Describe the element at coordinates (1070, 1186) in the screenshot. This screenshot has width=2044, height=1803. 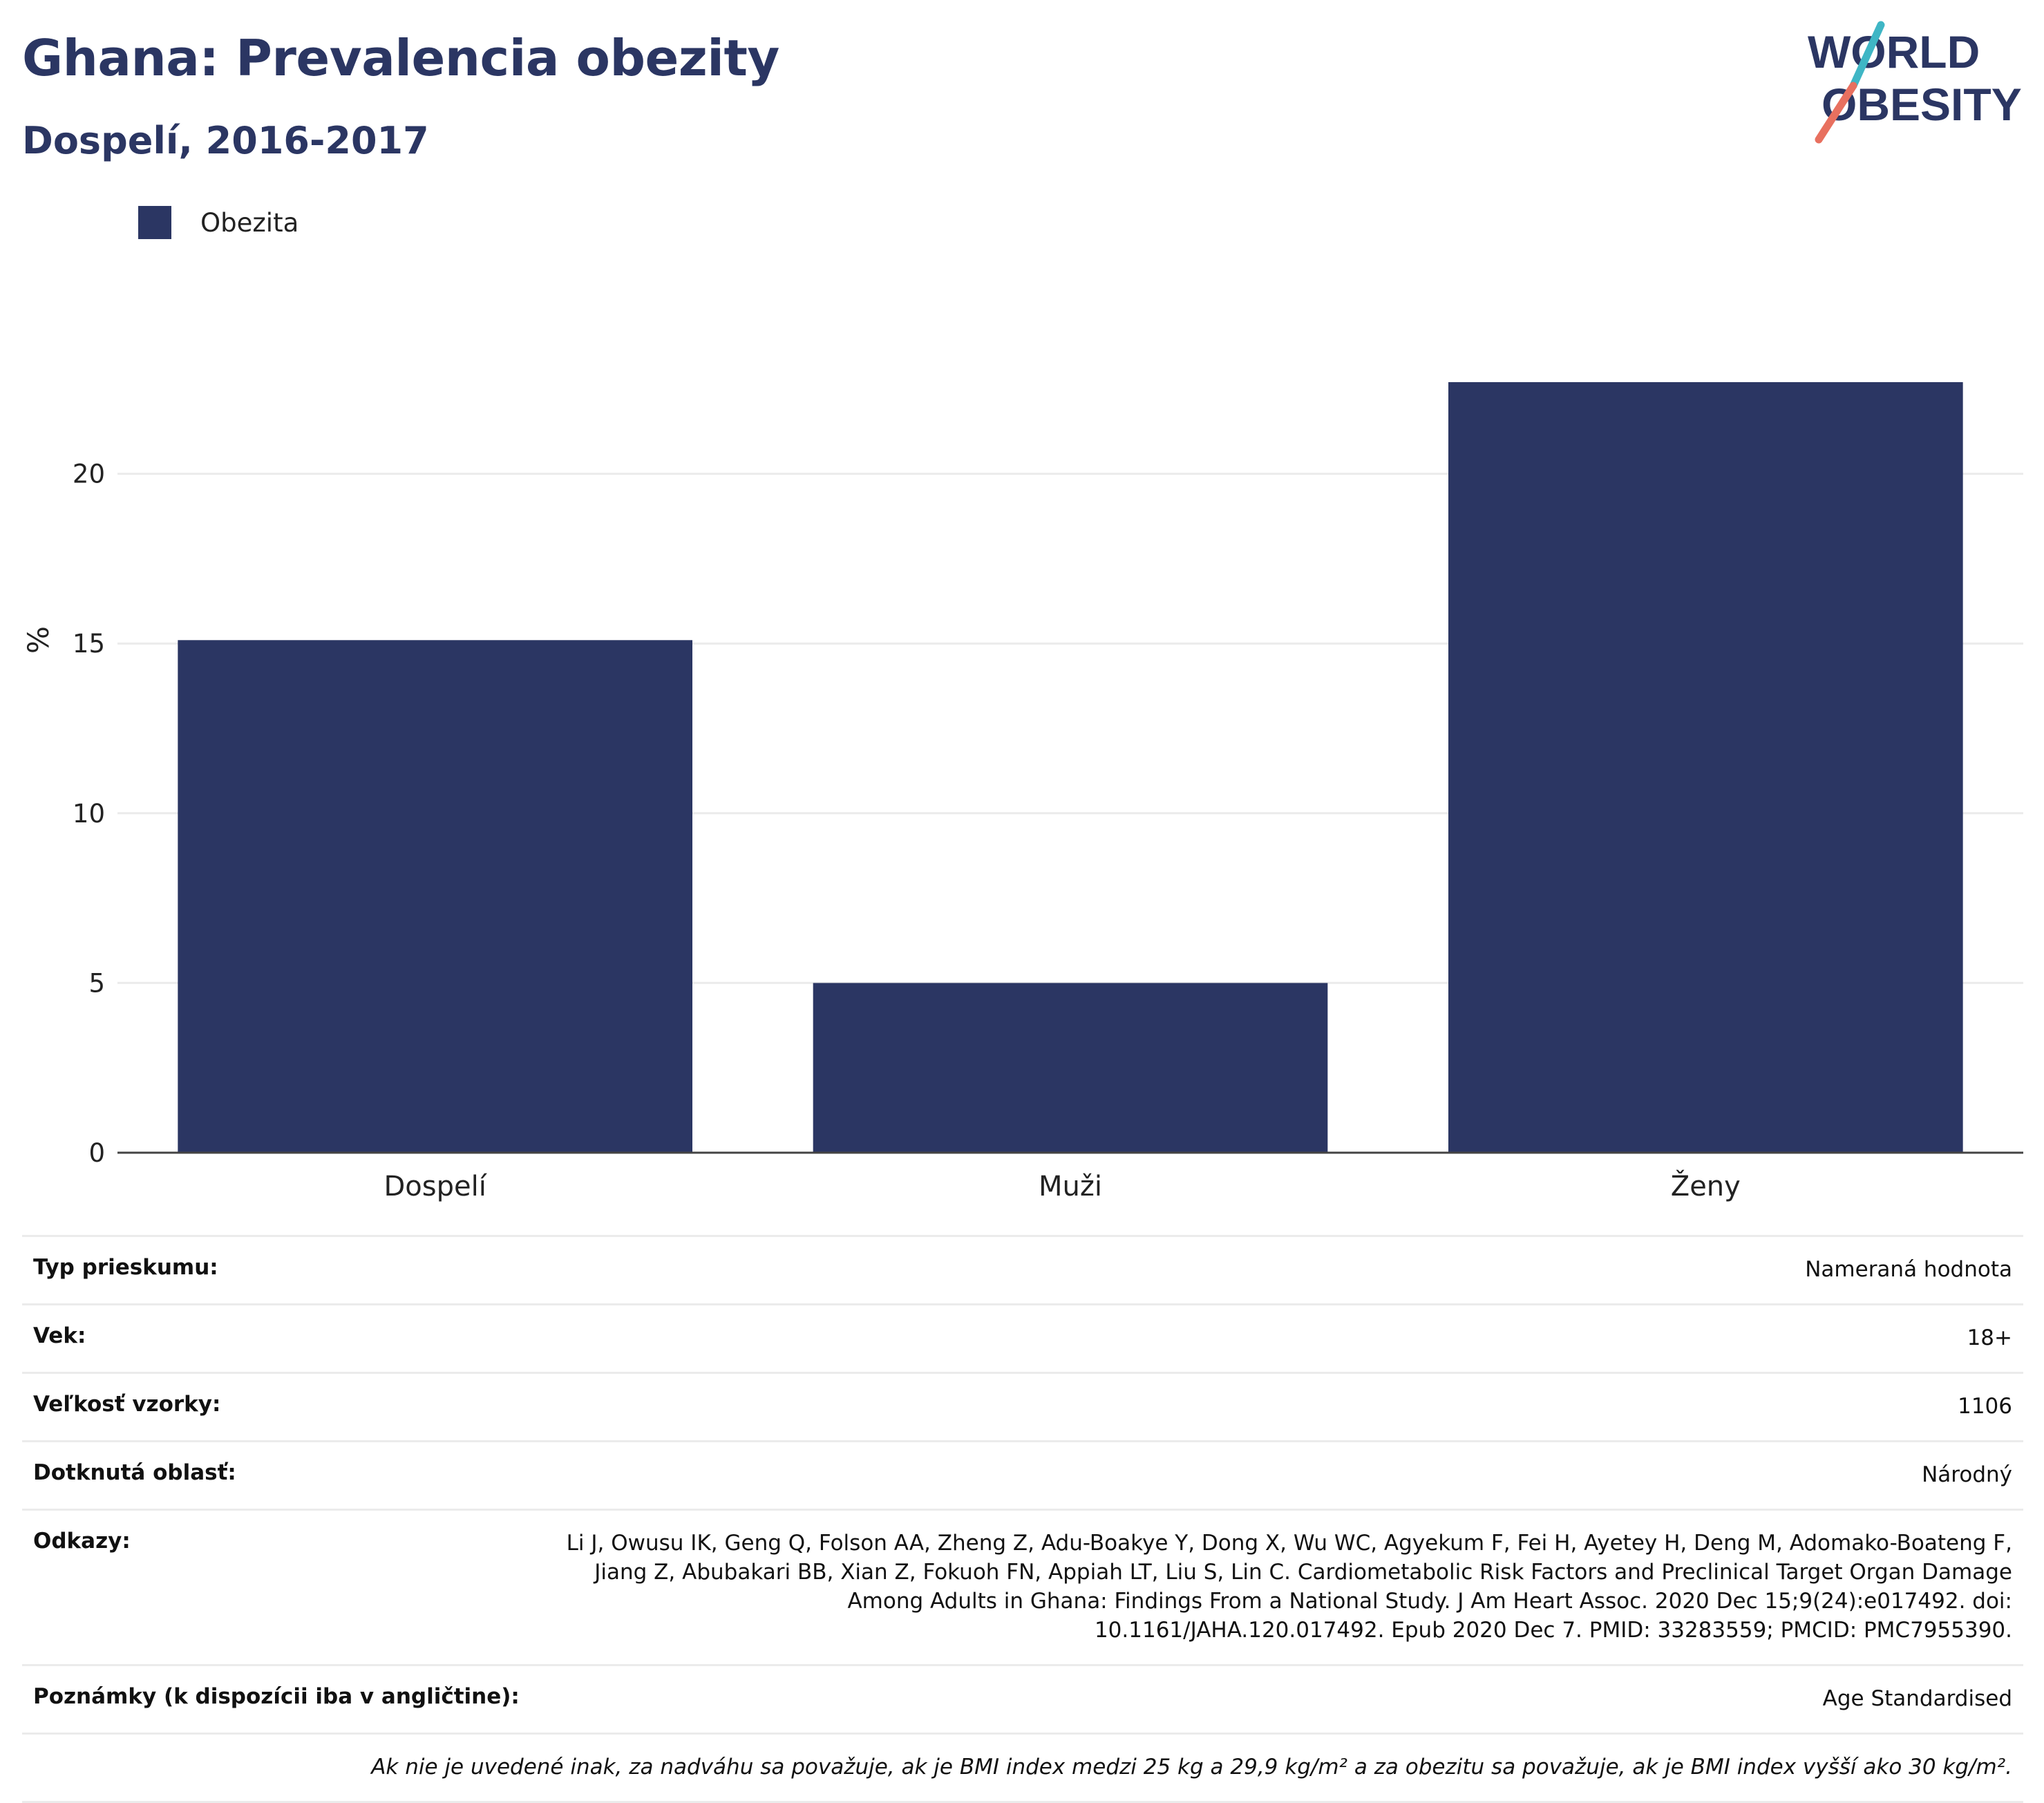
I see `x-tick-label: Muži` at that location.